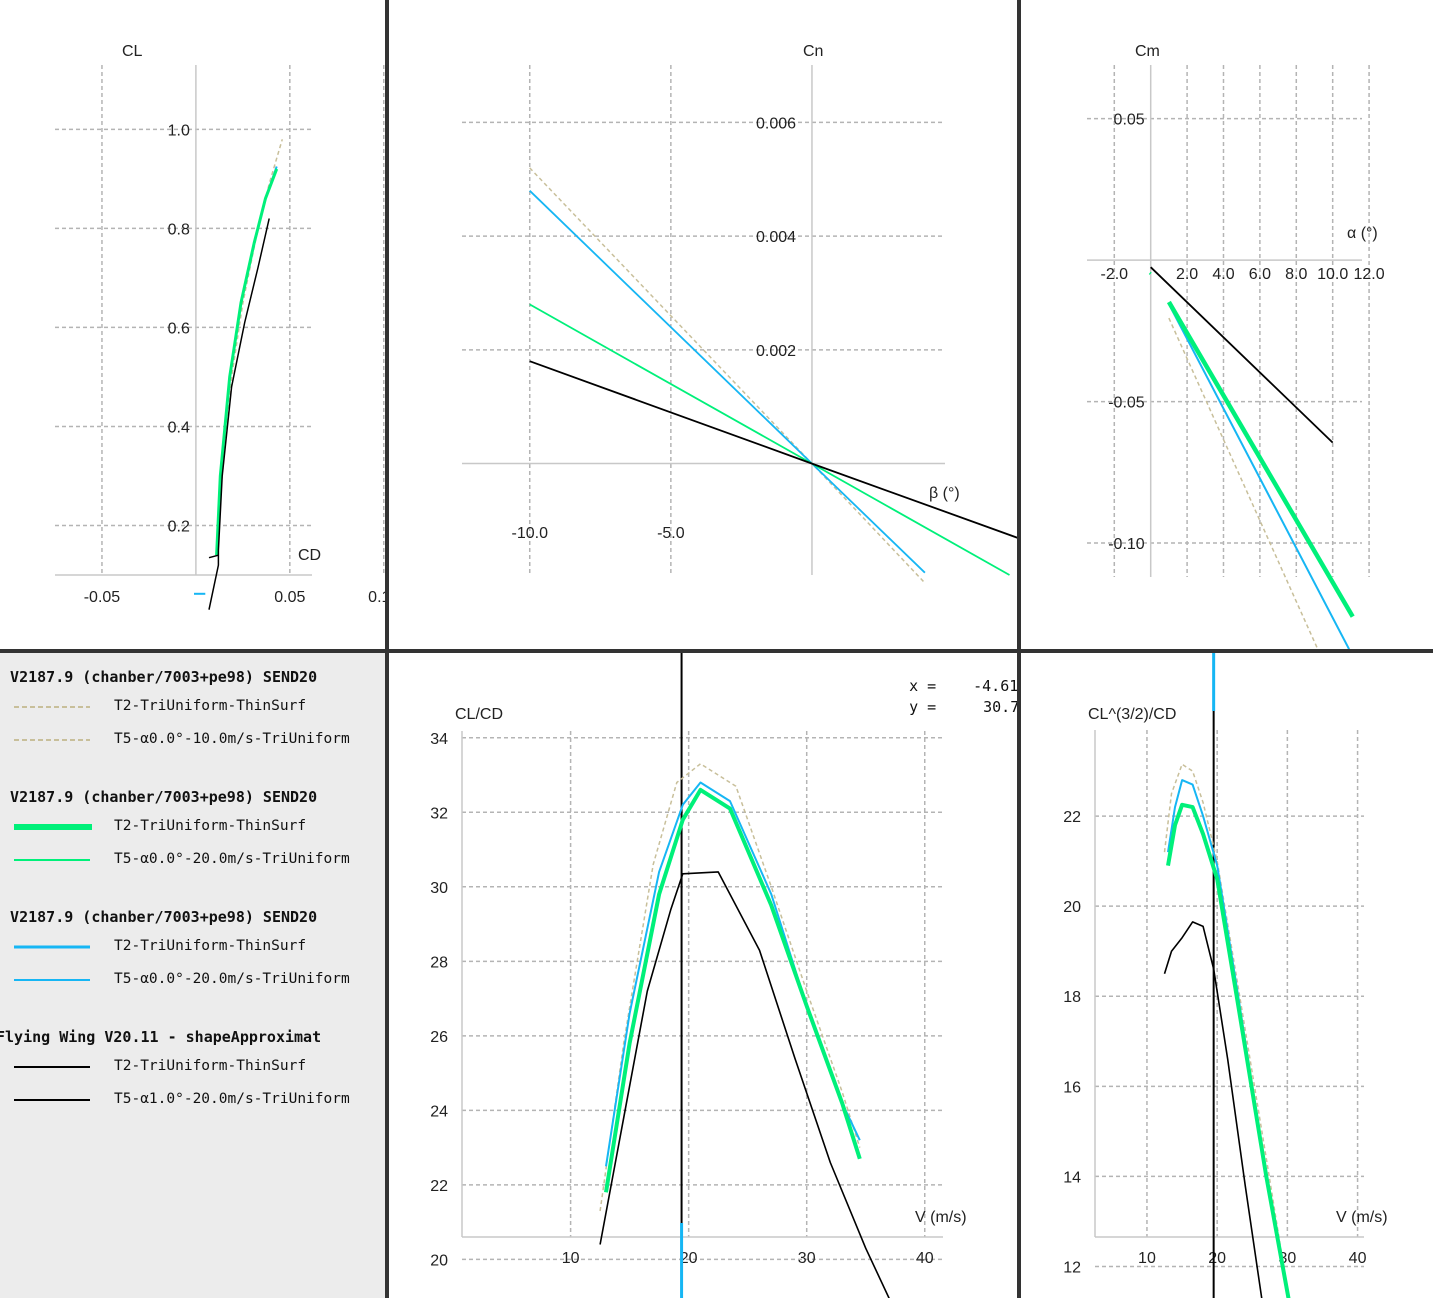 This screenshot has width=1433, height=1298. What do you see at coordinates (923, 707) in the screenshot?
I see `cursor-y-label: y =` at bounding box center [923, 707].